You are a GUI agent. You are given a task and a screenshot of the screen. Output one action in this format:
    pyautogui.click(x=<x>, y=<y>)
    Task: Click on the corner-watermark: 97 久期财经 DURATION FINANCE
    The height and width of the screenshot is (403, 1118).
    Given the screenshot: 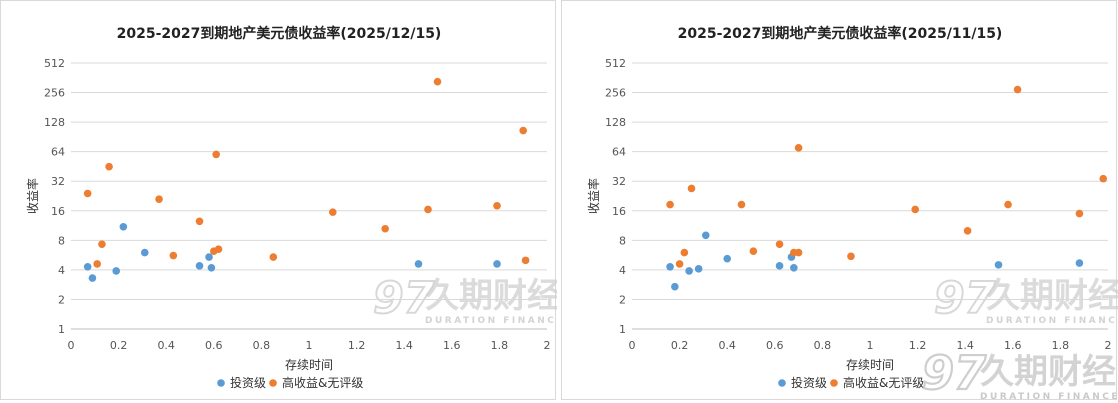 What is the action you would take?
    pyautogui.click(x=1019, y=373)
    